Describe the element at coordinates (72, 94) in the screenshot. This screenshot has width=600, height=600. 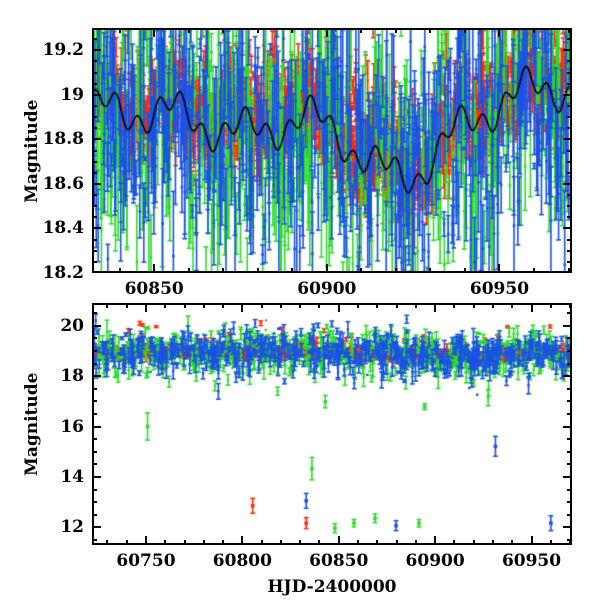
I see `top-panel-y-tick-label: 19` at that location.